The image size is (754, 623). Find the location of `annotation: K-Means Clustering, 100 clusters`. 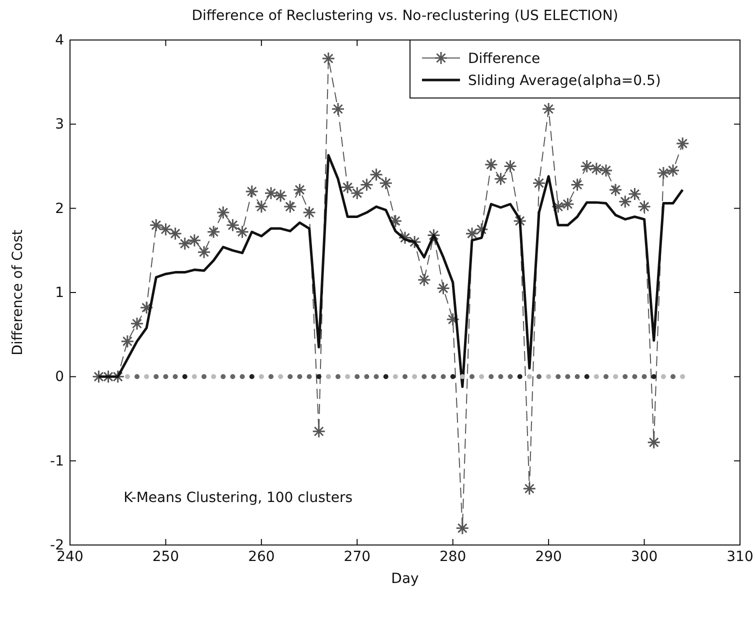

annotation: K-Means Clustering, 100 clusters is located at coordinates (238, 498).